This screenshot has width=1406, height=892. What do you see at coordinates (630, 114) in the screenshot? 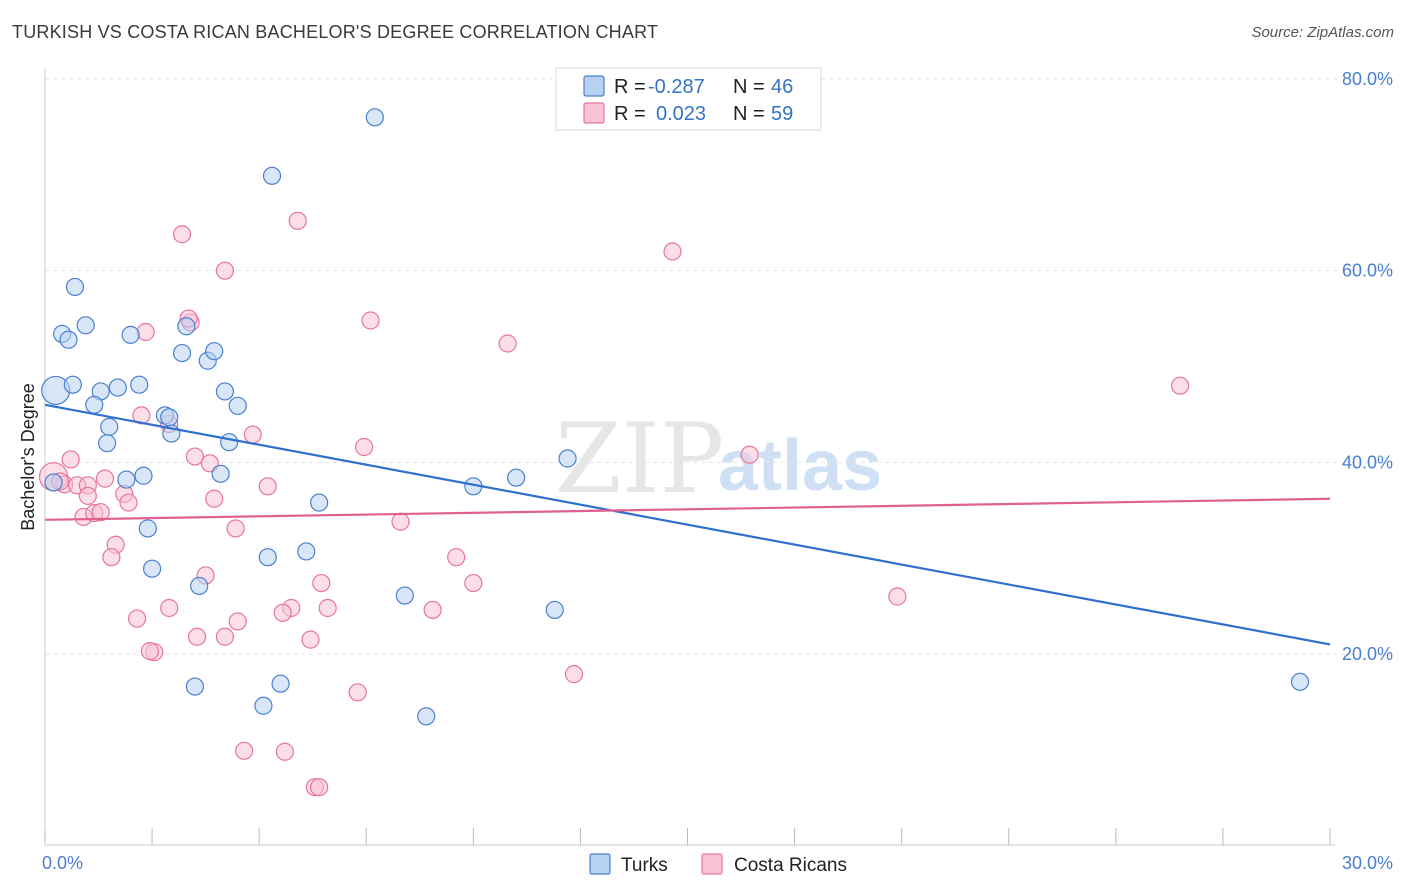
I see `legend-costa-r-label: R =` at bounding box center [630, 114].